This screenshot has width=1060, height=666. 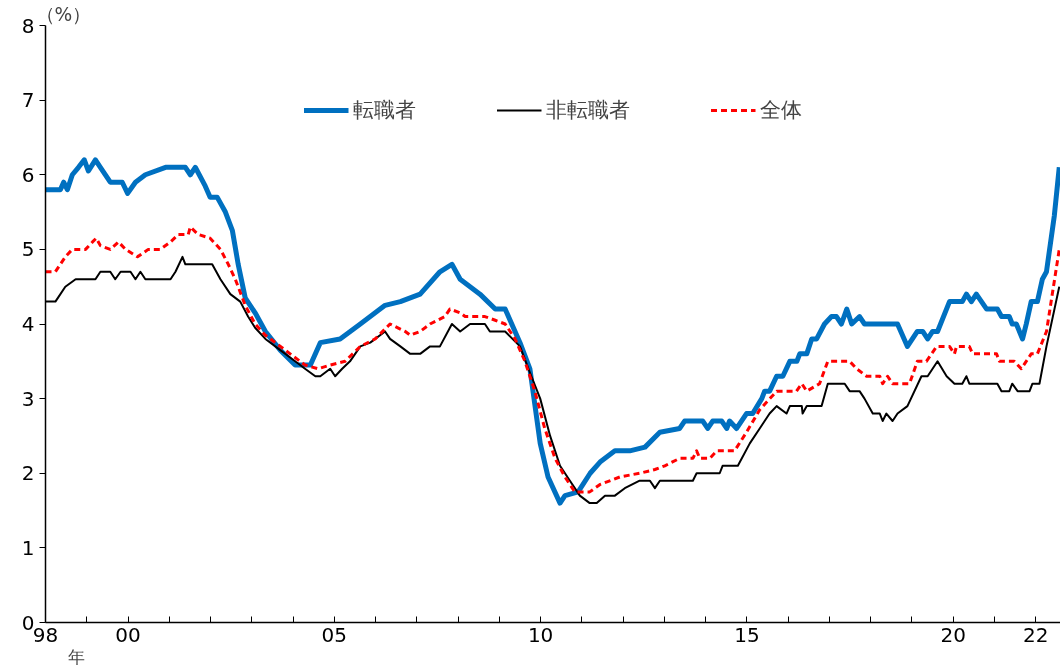 What do you see at coordinates (28, 398) in the screenshot?
I see `y-tick-label: 3` at bounding box center [28, 398].